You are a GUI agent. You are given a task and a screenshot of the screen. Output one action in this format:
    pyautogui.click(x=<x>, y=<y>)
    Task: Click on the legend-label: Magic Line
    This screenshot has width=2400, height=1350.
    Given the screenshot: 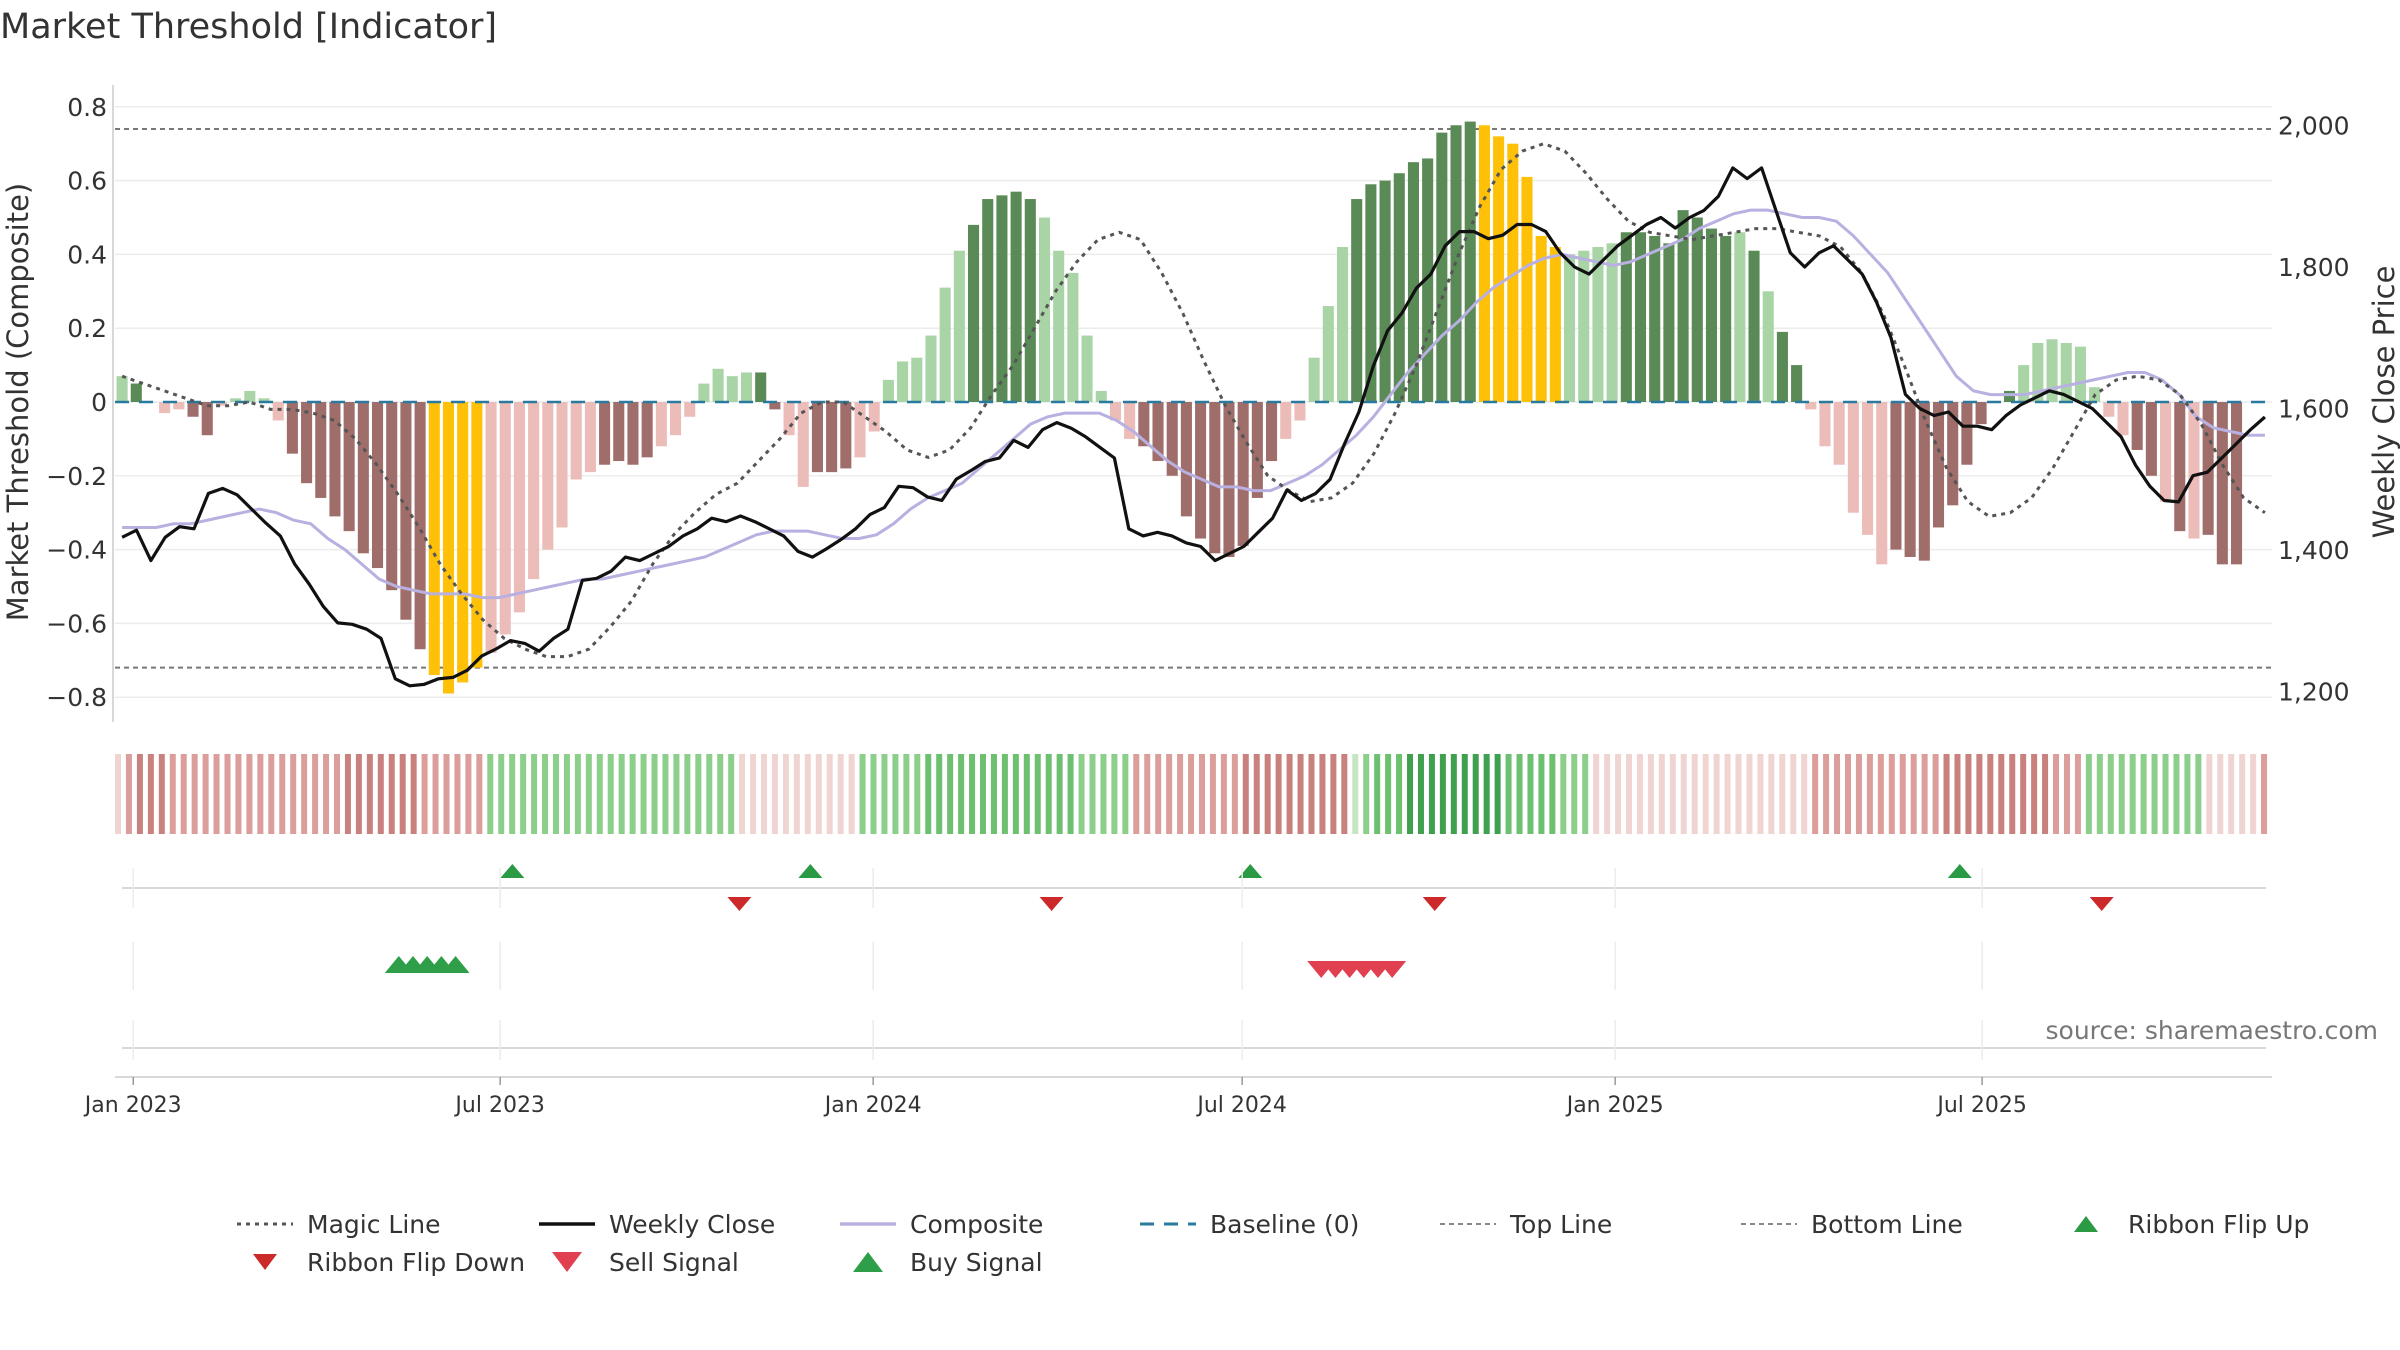 What is the action you would take?
    pyautogui.click(x=374, y=1224)
    